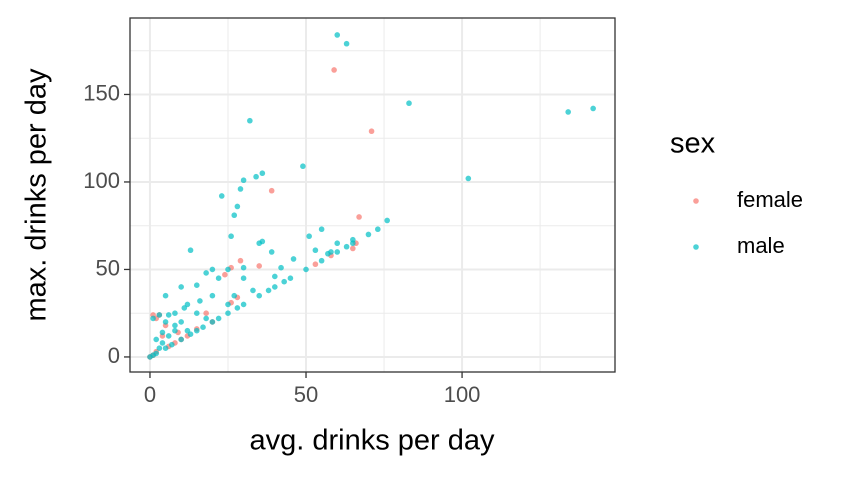  I want to click on x-tick-label: 100, so click(462, 394).